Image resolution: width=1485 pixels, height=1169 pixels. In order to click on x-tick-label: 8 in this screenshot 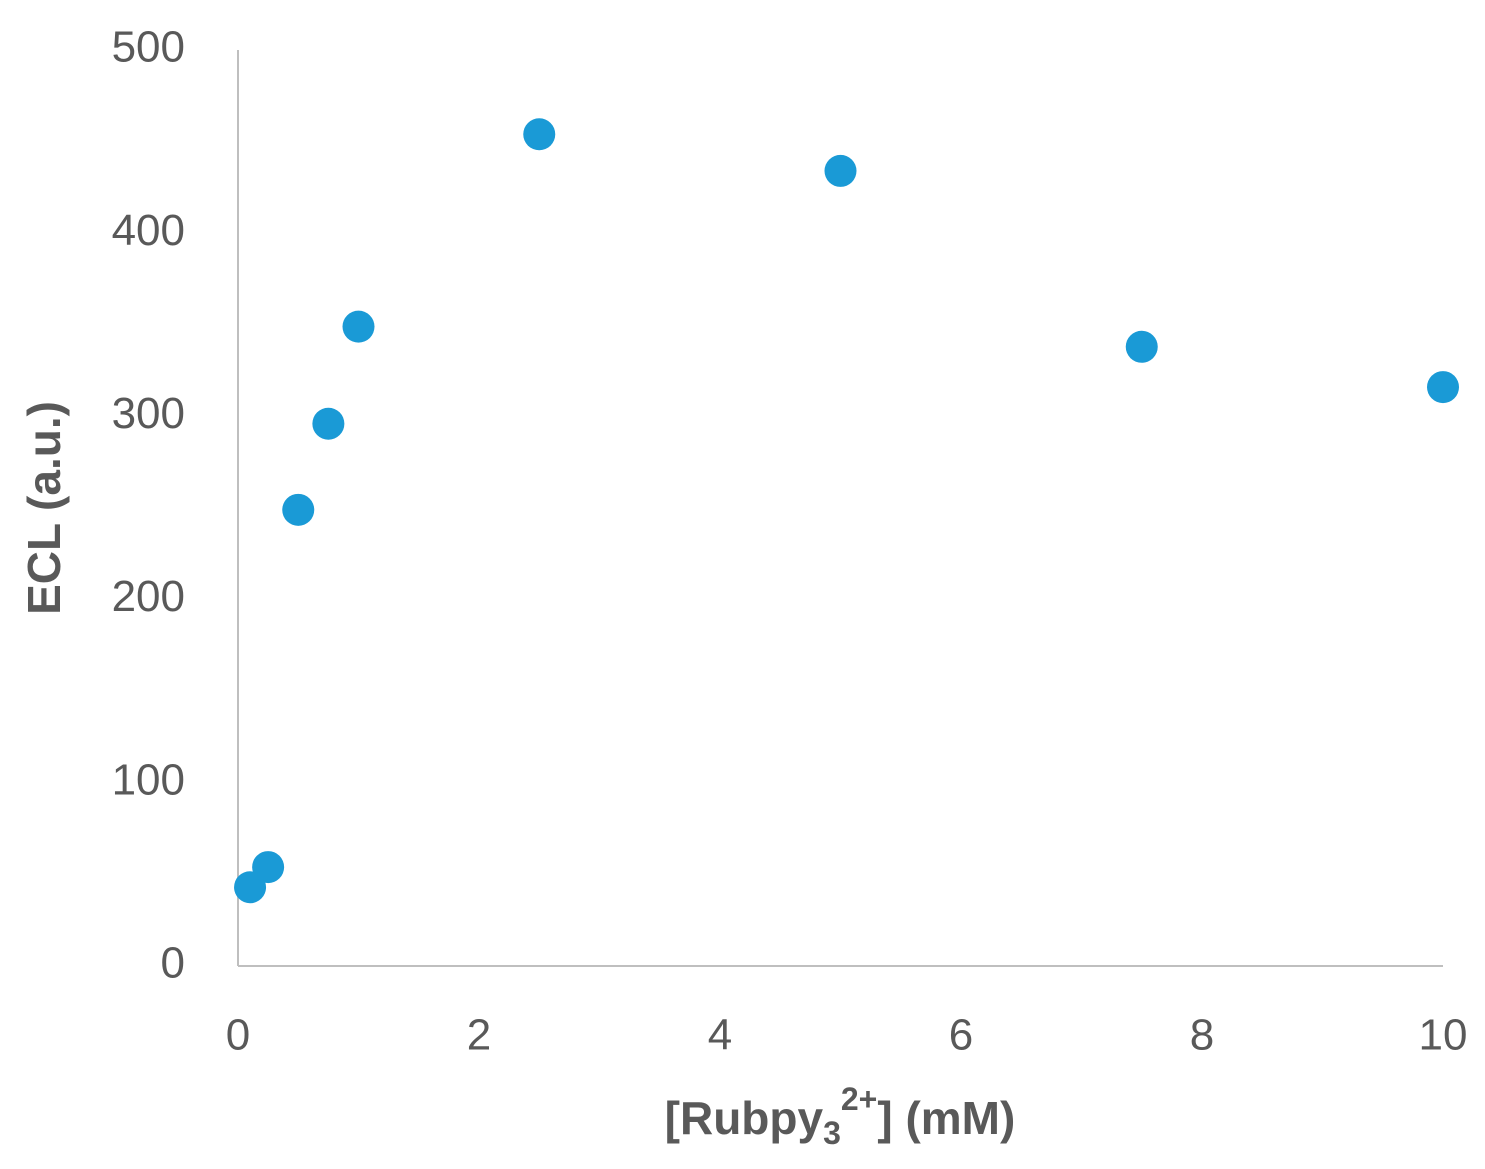, I will do `click(1202, 1035)`.